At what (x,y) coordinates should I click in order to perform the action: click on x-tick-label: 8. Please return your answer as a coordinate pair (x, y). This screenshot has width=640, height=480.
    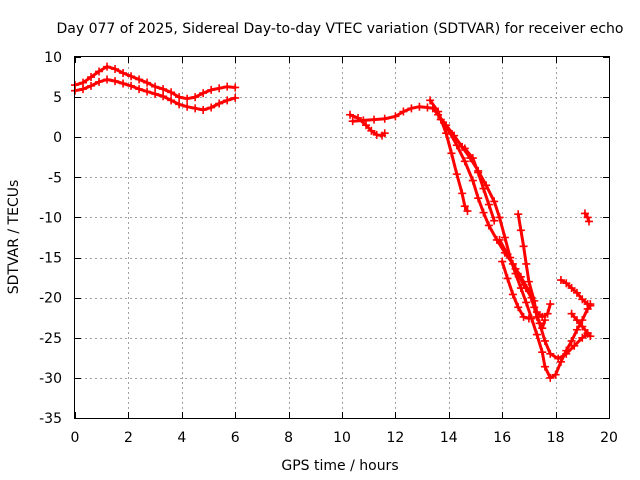
    Looking at the image, I should click on (288, 438).